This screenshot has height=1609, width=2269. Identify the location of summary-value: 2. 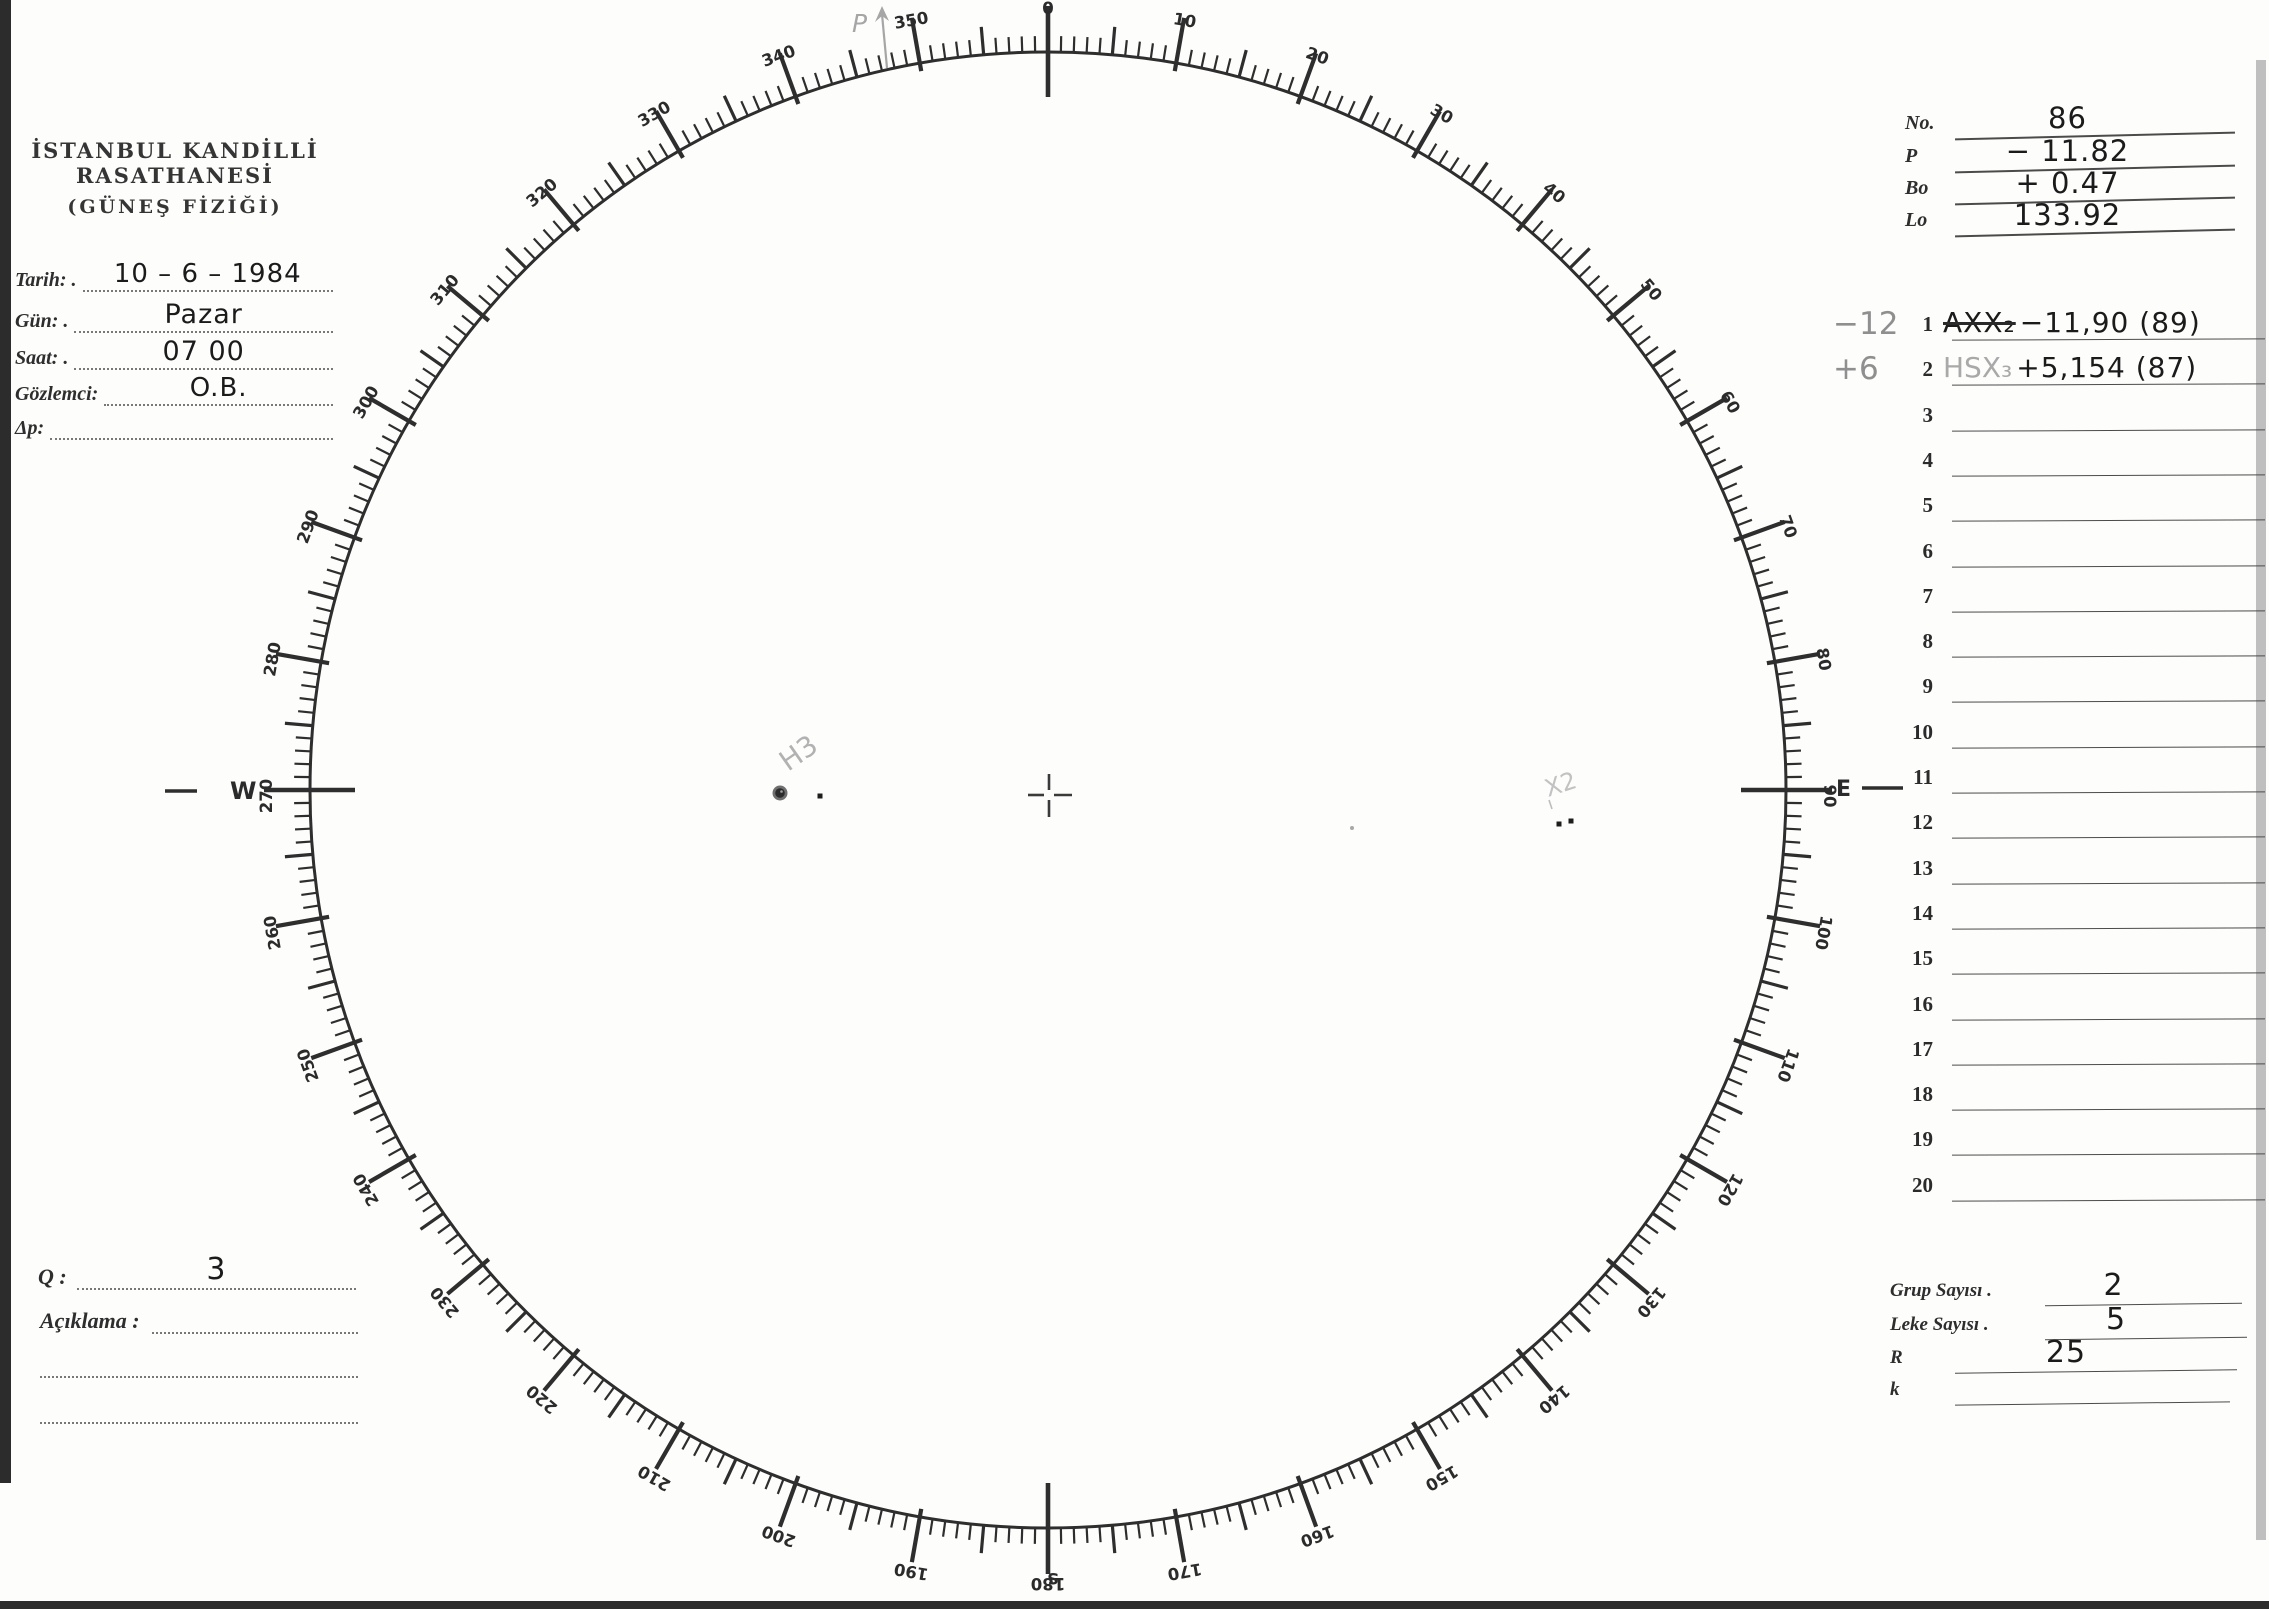
(2113, 1285).